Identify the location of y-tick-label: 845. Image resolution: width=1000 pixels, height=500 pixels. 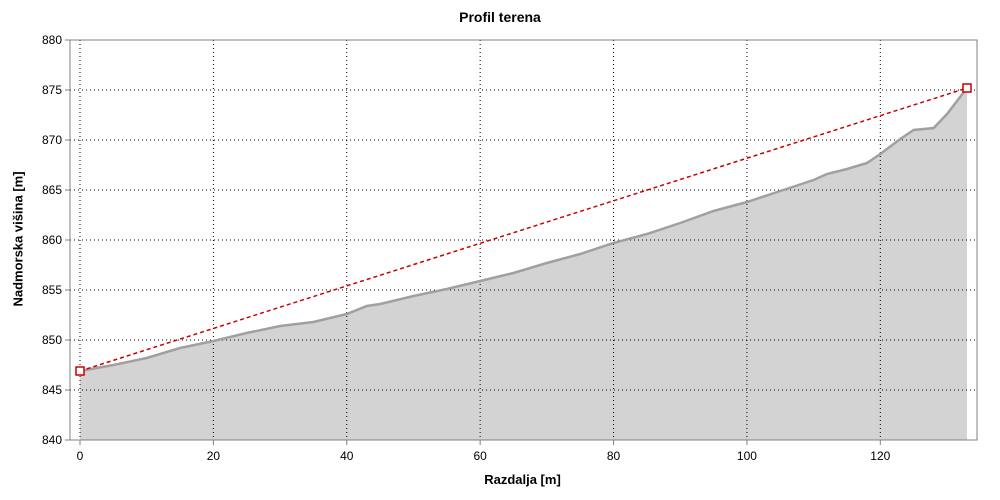
(52, 390).